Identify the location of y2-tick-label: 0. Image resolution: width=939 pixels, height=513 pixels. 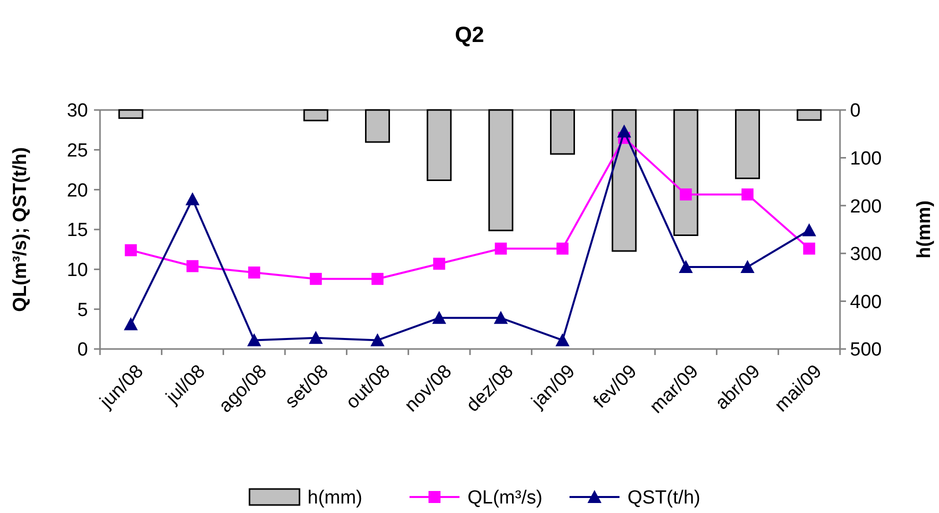
(855, 111).